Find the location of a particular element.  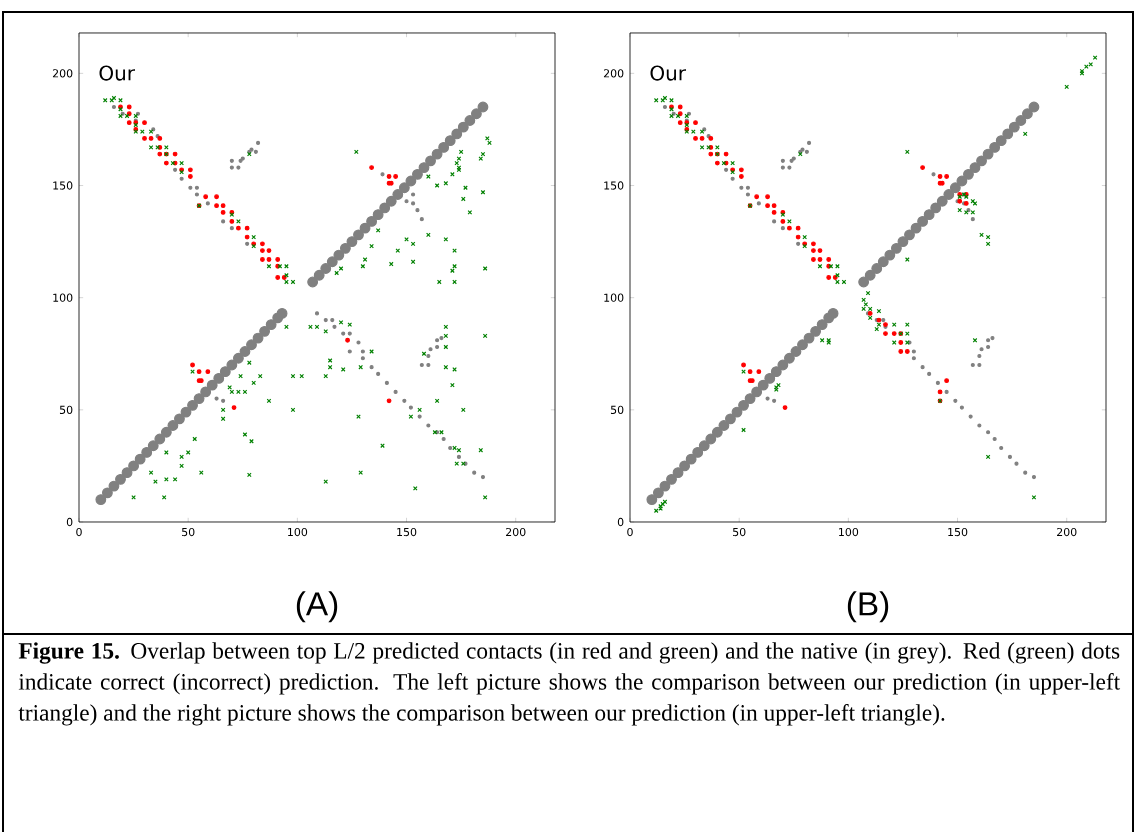

x-axis-title: (B) is located at coordinates (868, 607).